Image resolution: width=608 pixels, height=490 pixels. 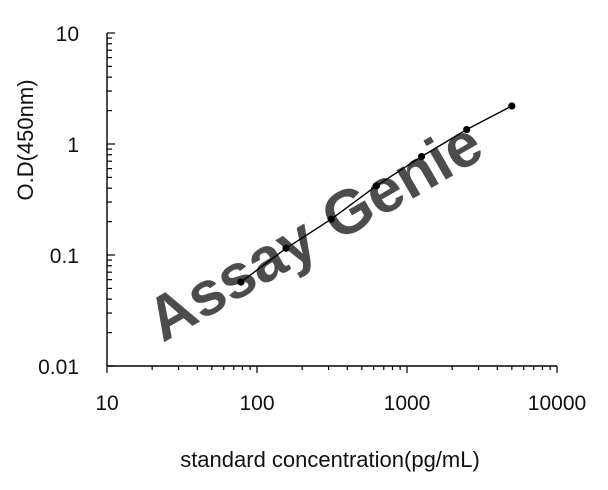 I want to click on x-tick-label: 10, so click(x=106, y=403).